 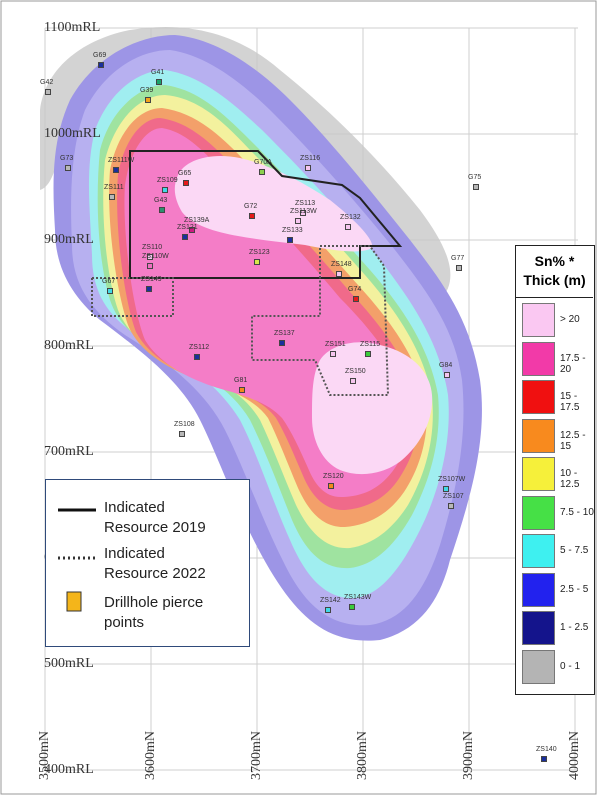 What do you see at coordinates (453, 496) in the screenshot?
I see `drillhole-label: ZS107` at bounding box center [453, 496].